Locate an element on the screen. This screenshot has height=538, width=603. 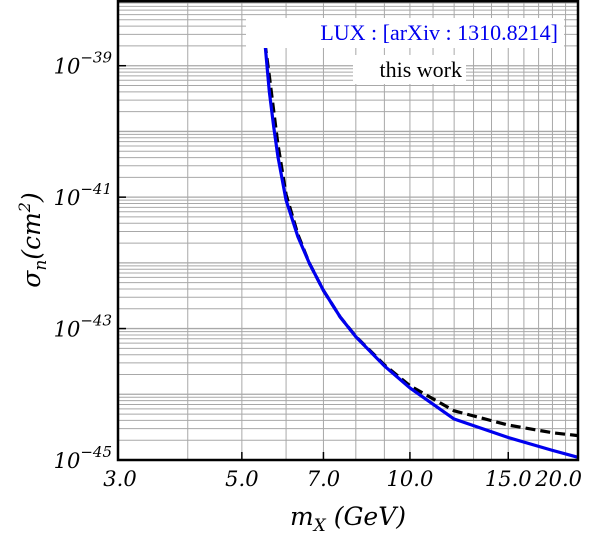
y-axis-title: σn(cm2) is located at coordinates (33, 239).